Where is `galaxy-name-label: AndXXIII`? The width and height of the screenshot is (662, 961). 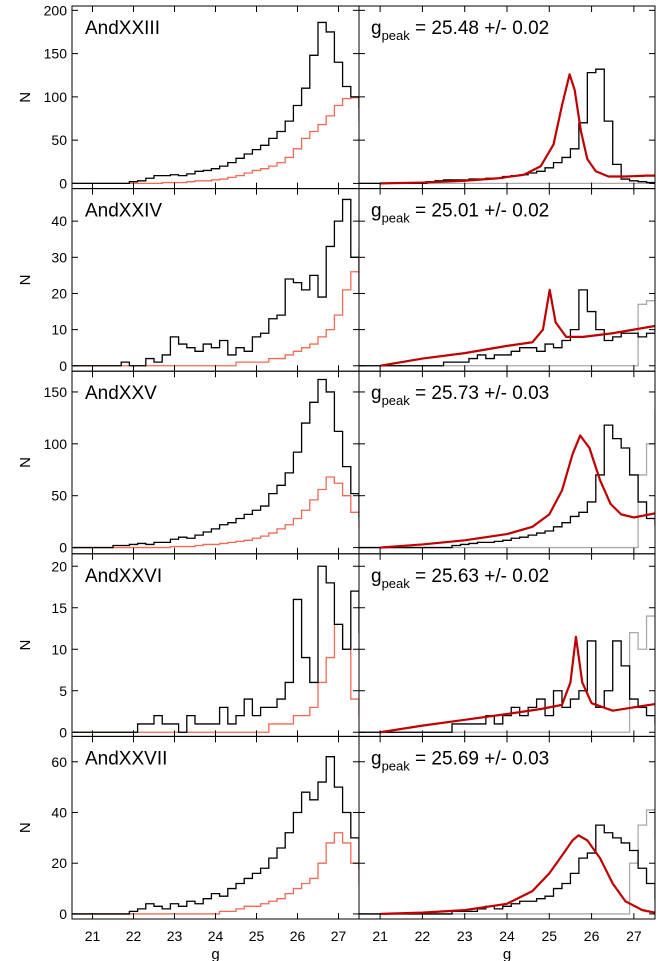
galaxy-name-label: AndXXIII is located at coordinates (122, 28).